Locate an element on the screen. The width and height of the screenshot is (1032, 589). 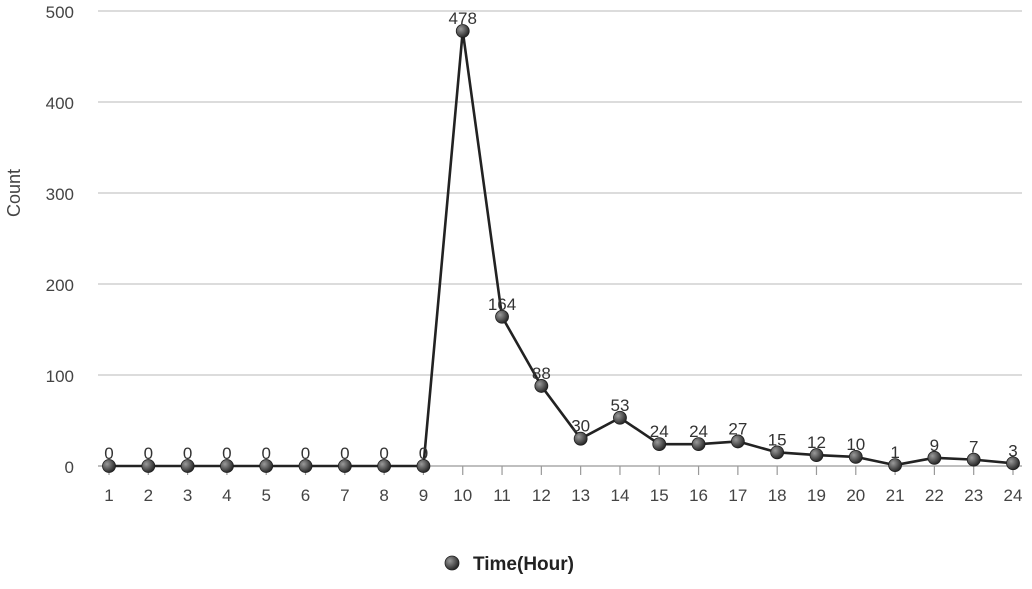
y-tick-label: 500 is located at coordinates (60, 12).